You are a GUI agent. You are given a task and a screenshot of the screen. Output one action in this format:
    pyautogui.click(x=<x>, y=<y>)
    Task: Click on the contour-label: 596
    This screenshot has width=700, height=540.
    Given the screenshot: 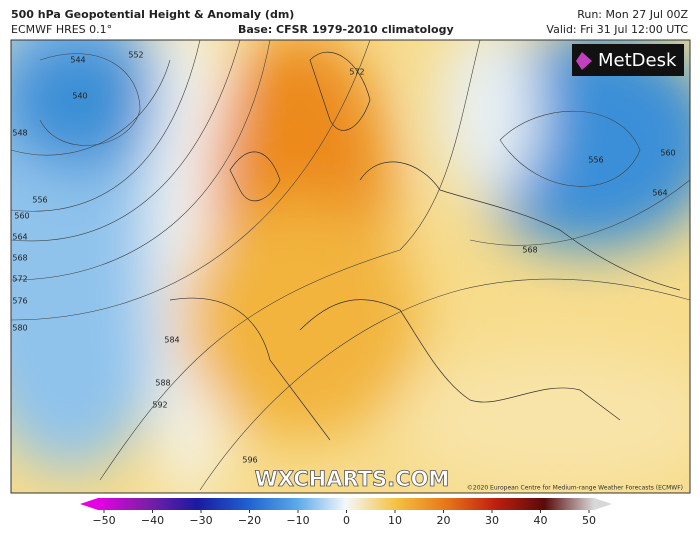 What is the action you would take?
    pyautogui.click(x=249, y=460)
    